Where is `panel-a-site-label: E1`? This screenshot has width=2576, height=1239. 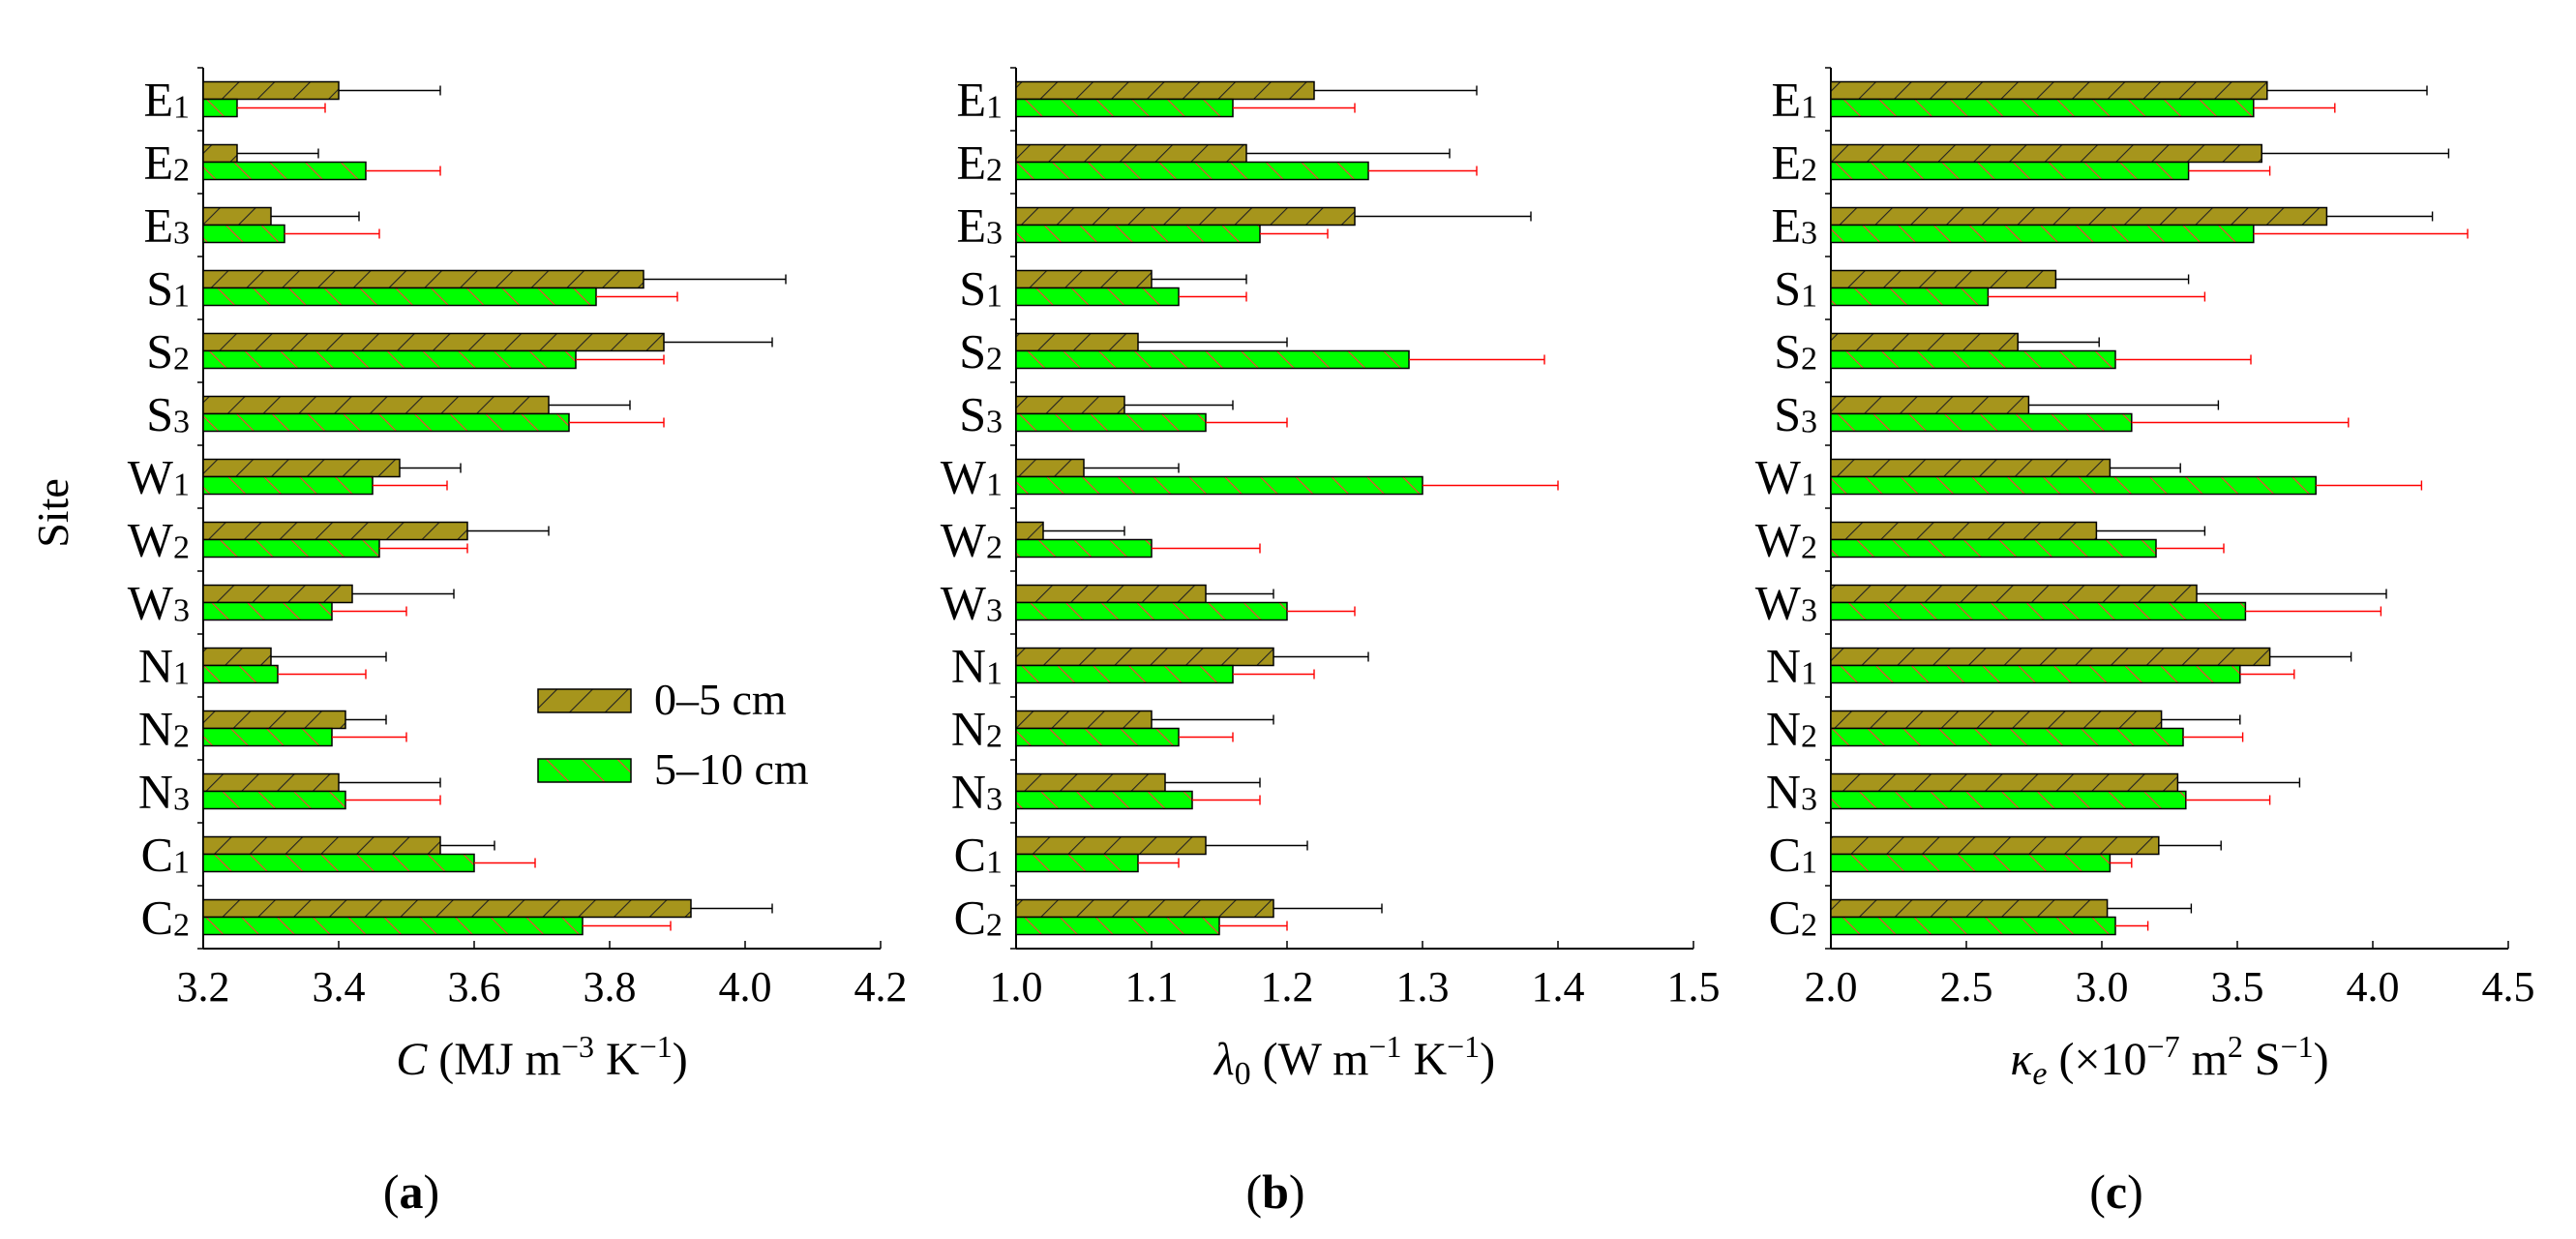
panel-a-site-label: E1 is located at coordinates (166, 100).